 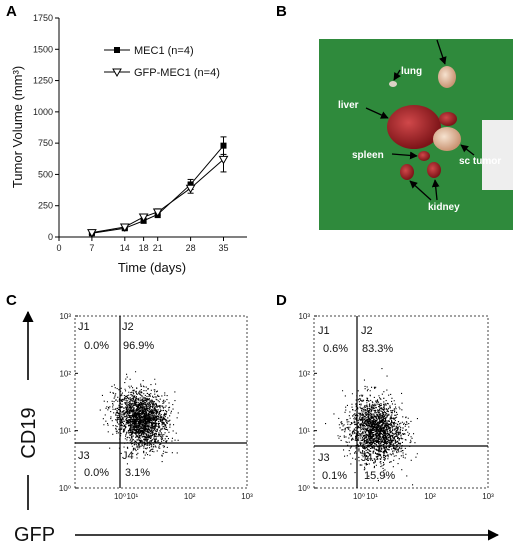 What do you see at coordinates (467, 150) in the screenshot?
I see `arrow-sc-tumor` at bounding box center [467, 150].